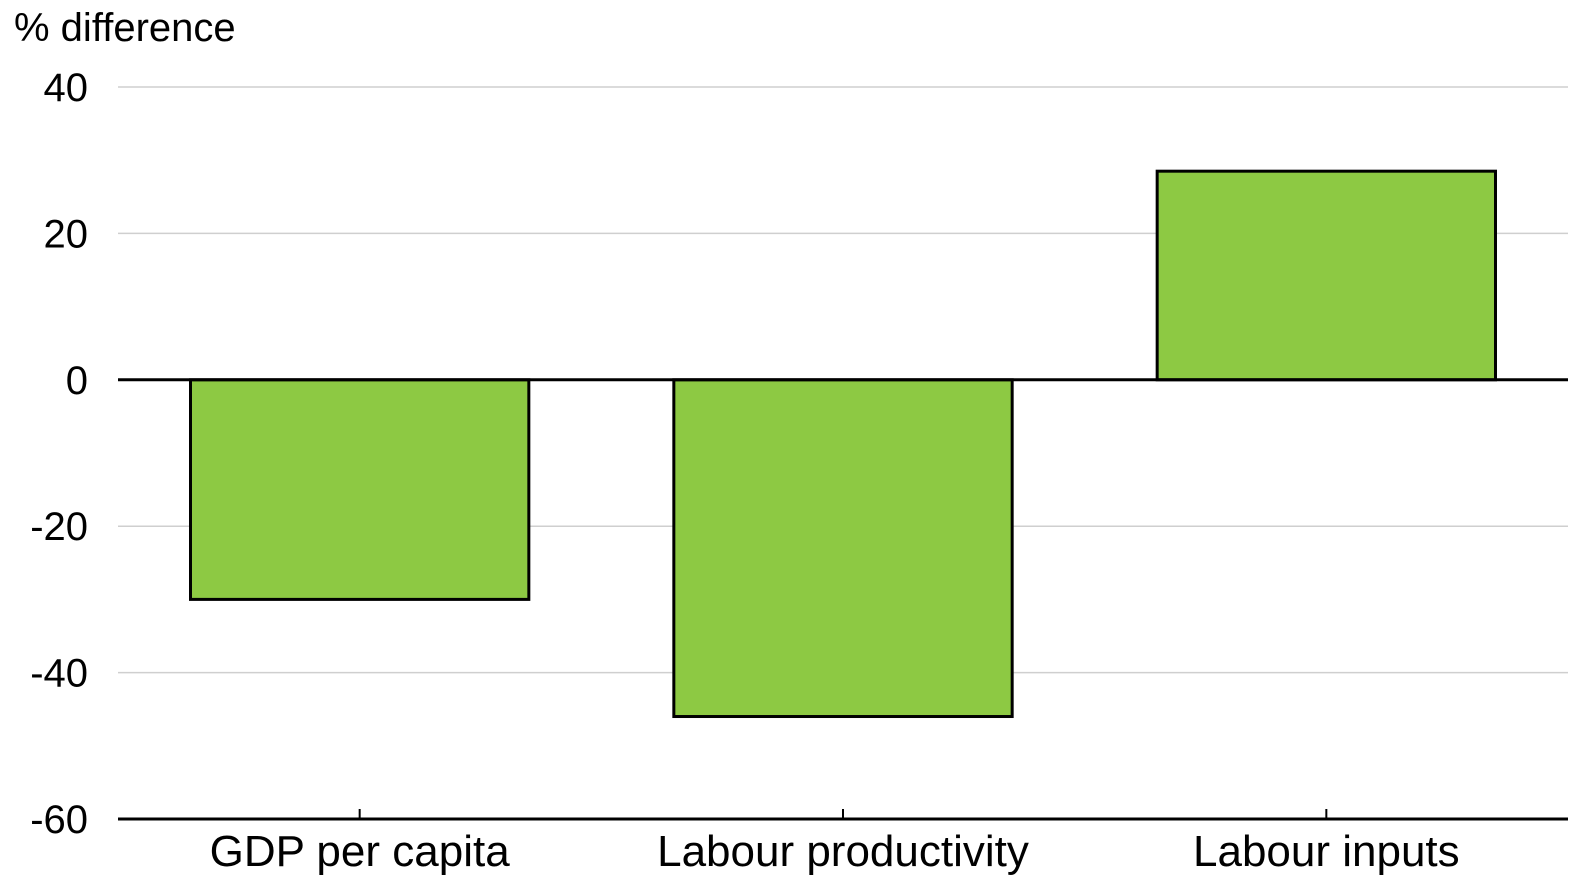  I want to click on y-tick-label-0: 0, so click(77, 381).